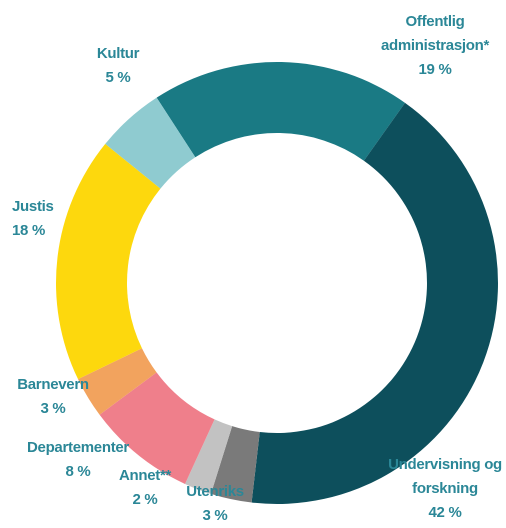 This screenshot has height=528, width=506. I want to click on value-label: 5 %, so click(118, 77).